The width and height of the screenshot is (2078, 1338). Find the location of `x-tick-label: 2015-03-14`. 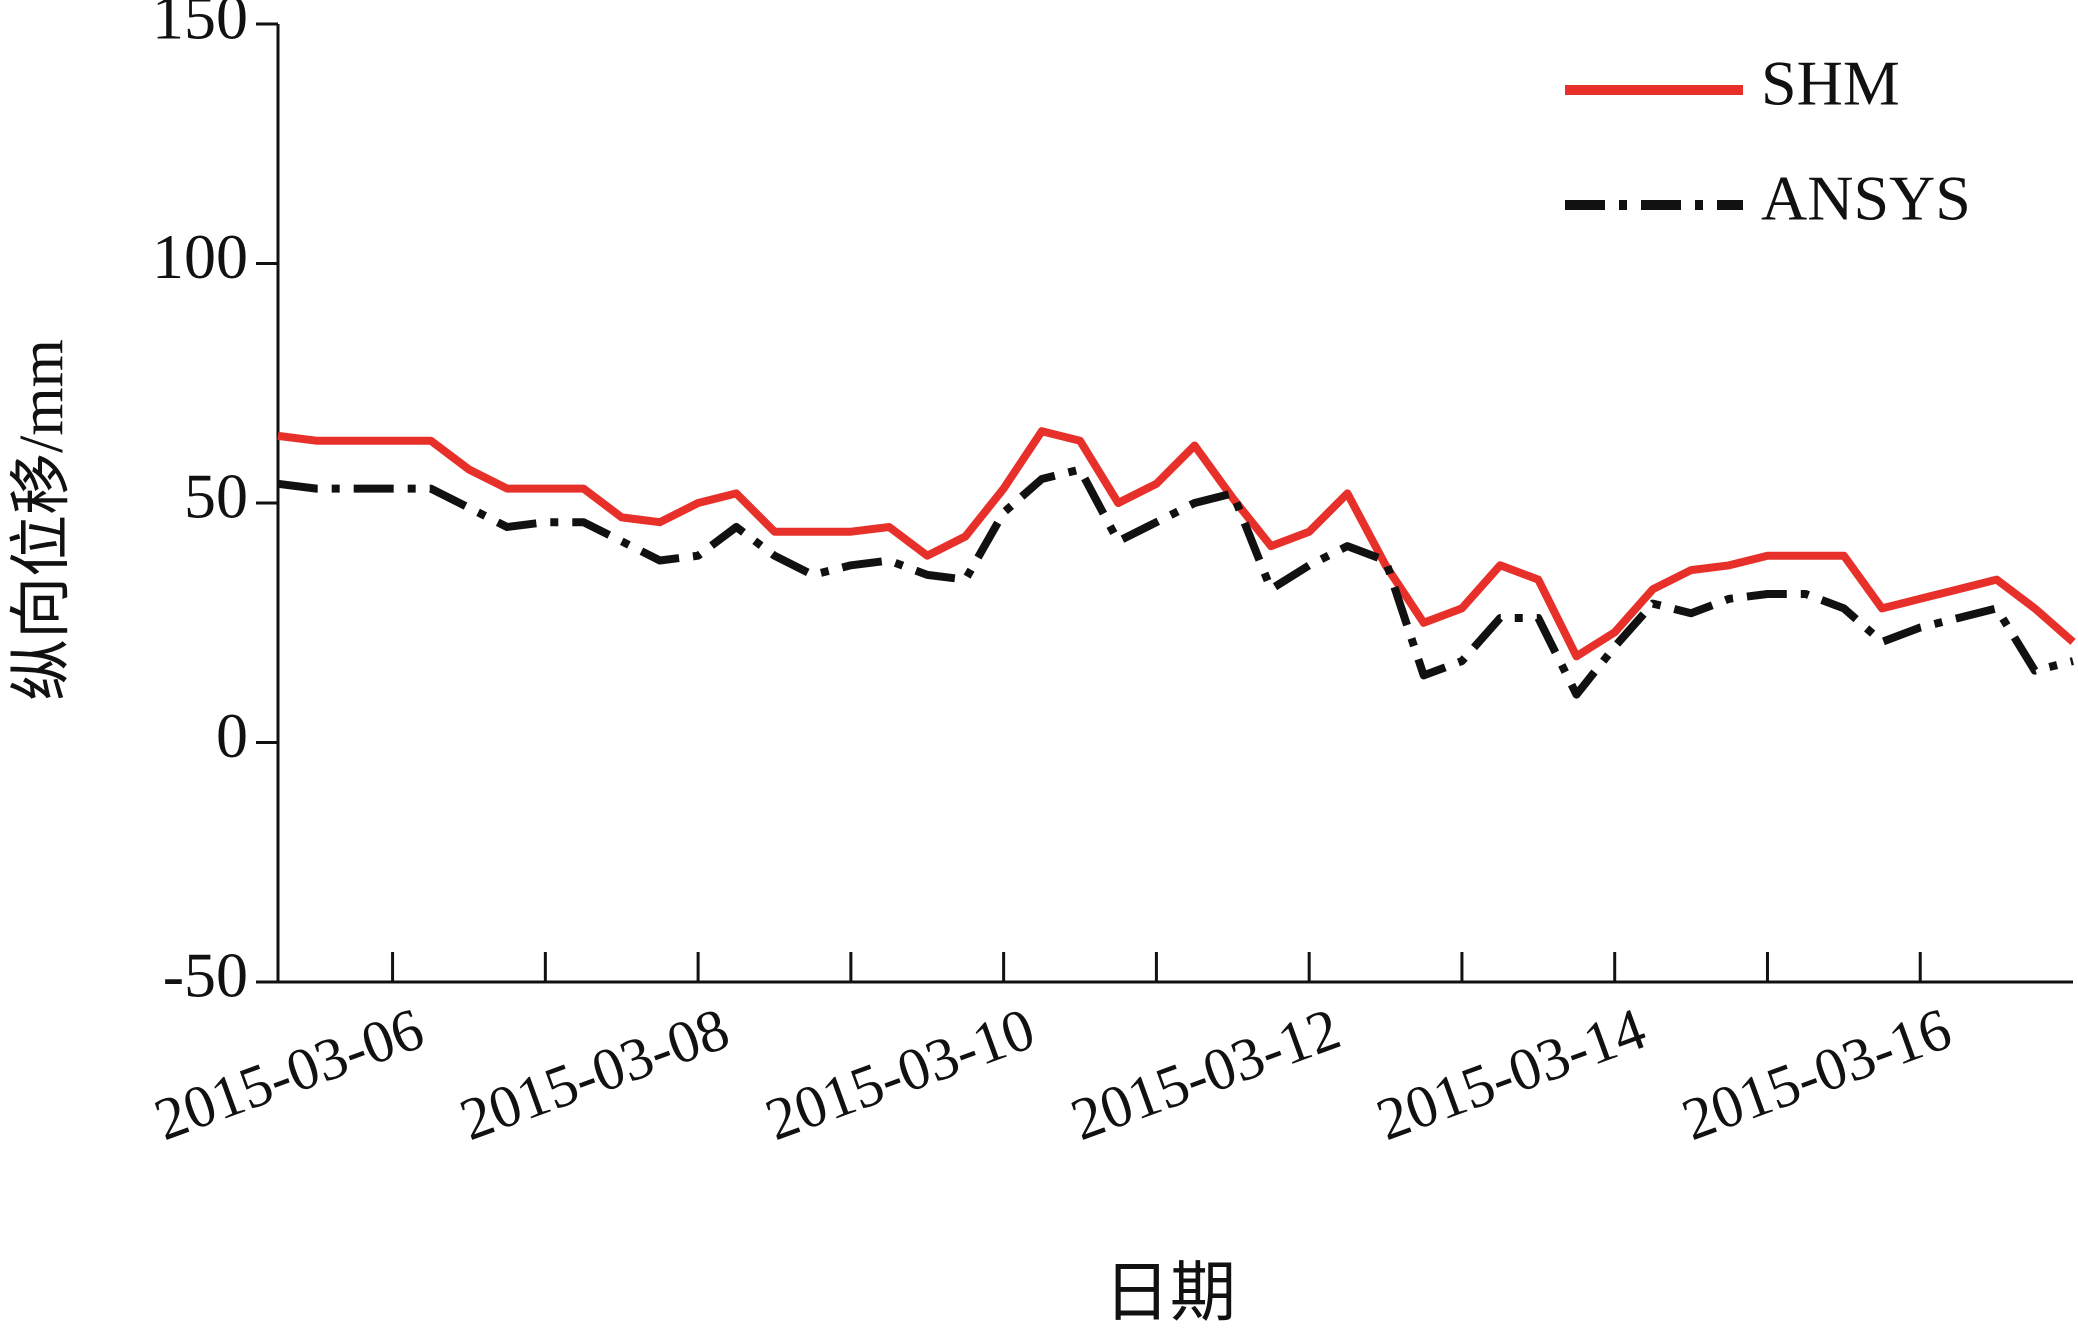

x-tick-label: 2015-03-14 is located at coordinates (1511, 1074).